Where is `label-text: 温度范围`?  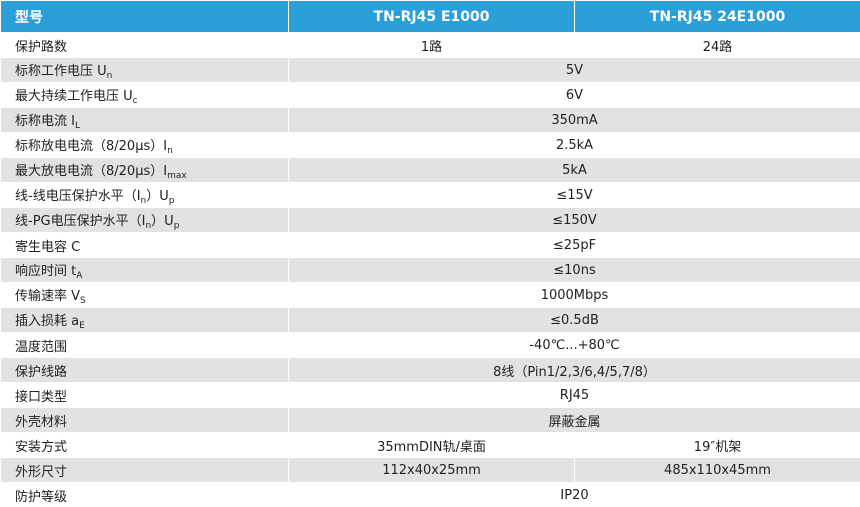
label-text: 温度范围 is located at coordinates (41, 347).